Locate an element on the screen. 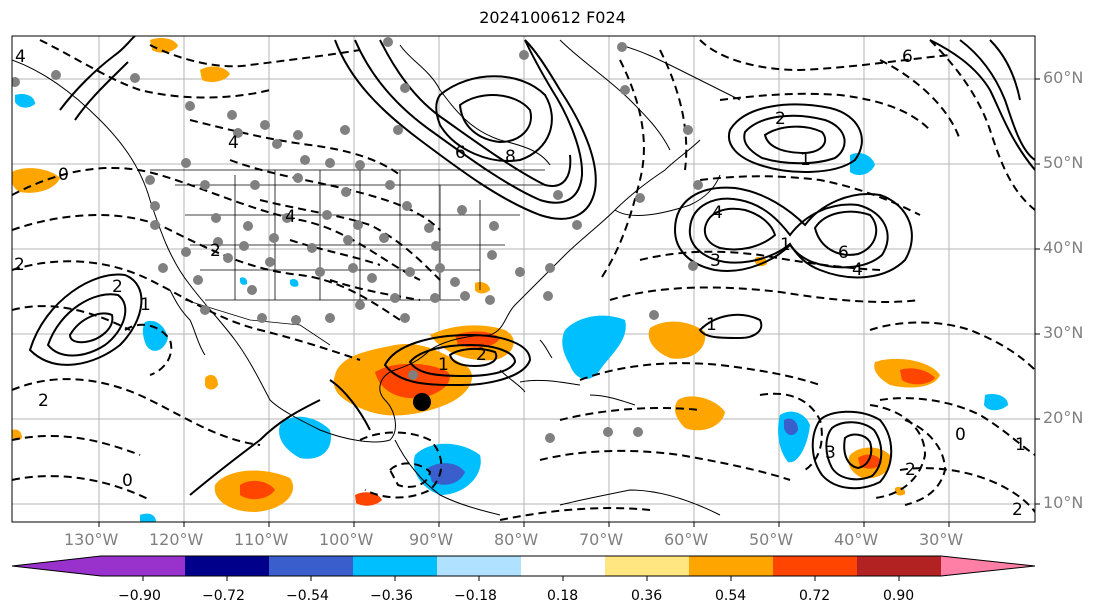 This screenshot has height=615, width=1105. lon-label-40w: 40°W is located at coordinates (856, 539).